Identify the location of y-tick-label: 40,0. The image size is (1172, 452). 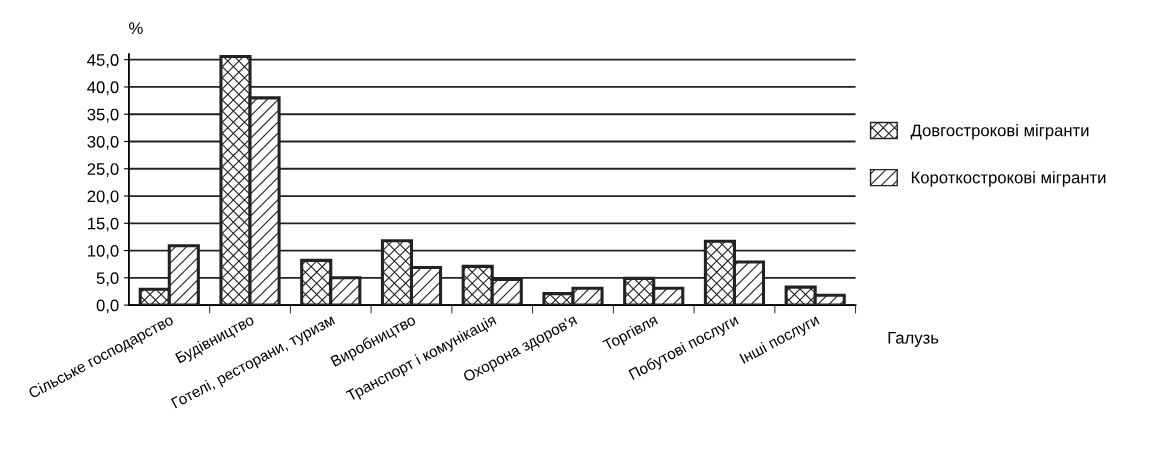
(103, 88).